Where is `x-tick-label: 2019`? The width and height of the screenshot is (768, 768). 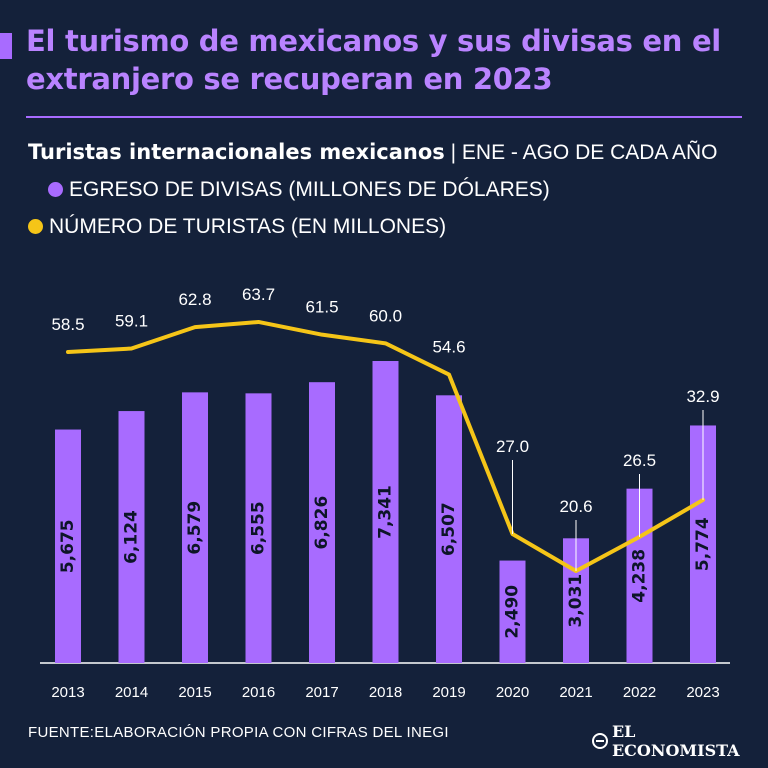 x-tick-label: 2019 is located at coordinates (448, 692).